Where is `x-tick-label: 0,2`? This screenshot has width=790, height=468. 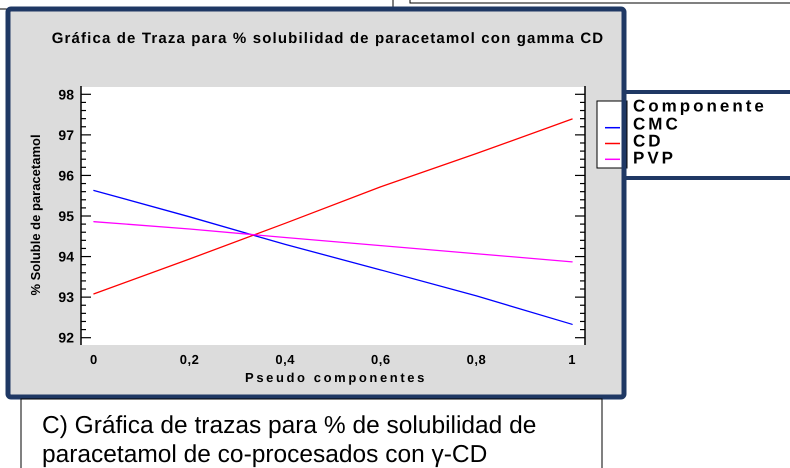
x-tick-label: 0,2 is located at coordinates (190, 359).